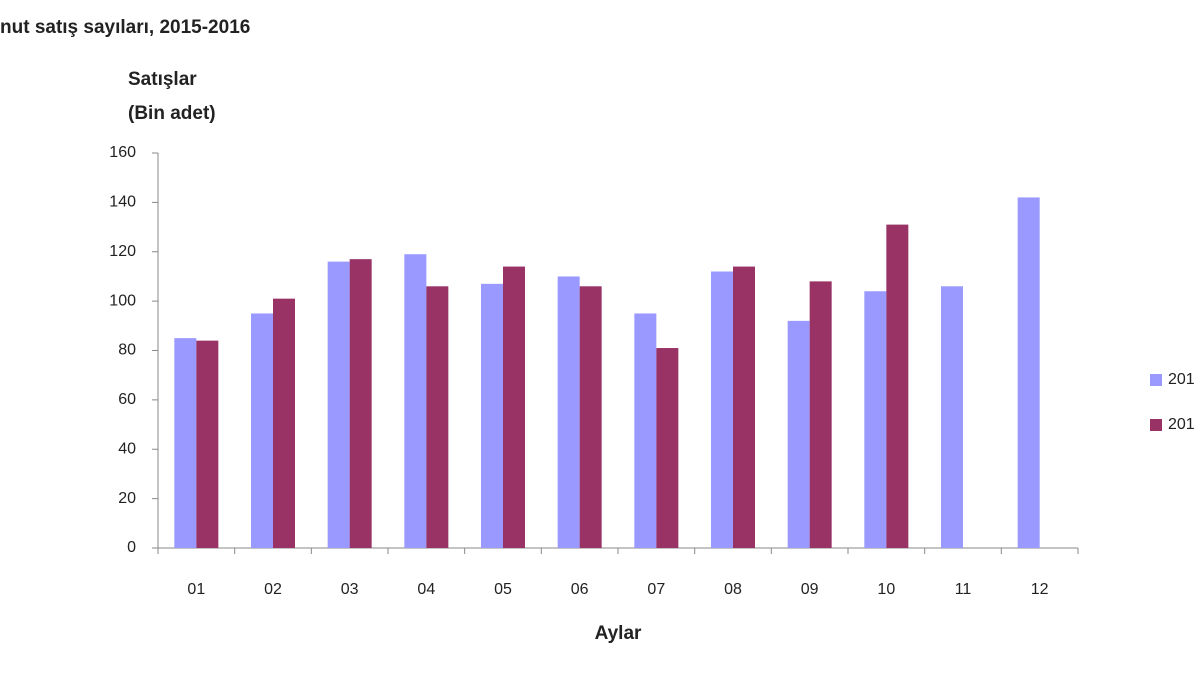 Image resolution: width=1200 pixels, height=675 pixels. Describe the element at coordinates (162, 79) in the screenshot. I see `y-axis-label: Satışlar` at that location.